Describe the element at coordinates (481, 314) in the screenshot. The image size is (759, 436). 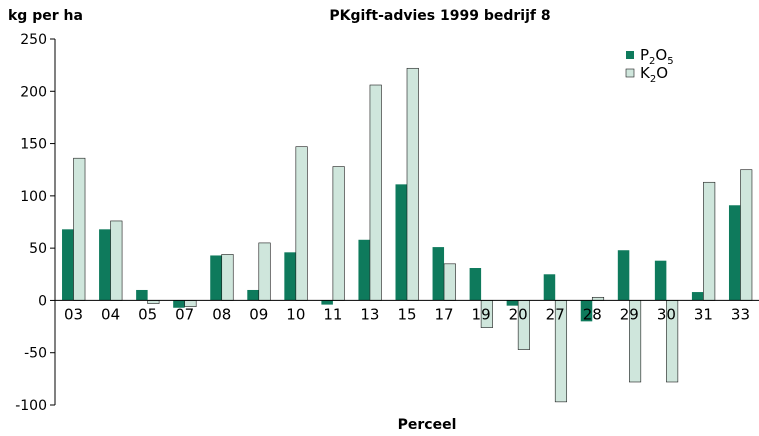
I see `x-tick-label: 19` at that location.